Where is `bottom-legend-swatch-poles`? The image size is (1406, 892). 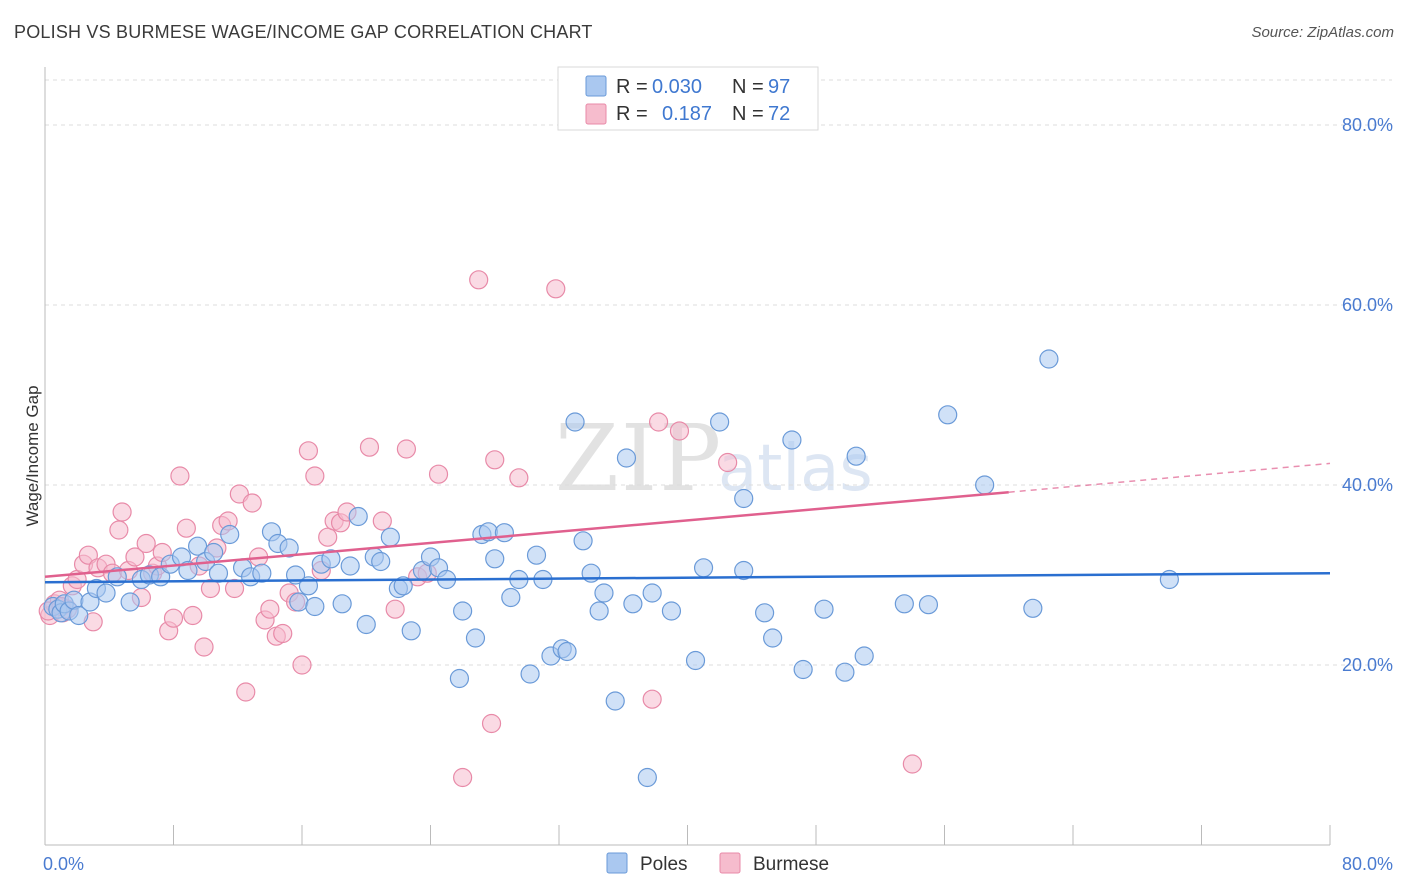 bottom-legend-swatch-poles is located at coordinates (617, 863).